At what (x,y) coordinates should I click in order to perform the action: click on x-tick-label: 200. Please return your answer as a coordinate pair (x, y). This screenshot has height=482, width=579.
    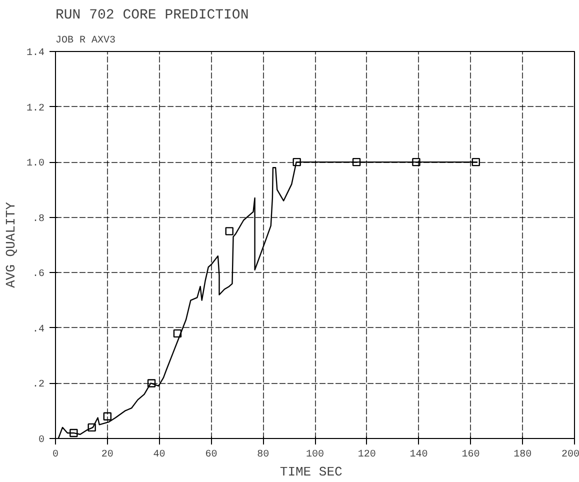
    Looking at the image, I should click on (570, 455).